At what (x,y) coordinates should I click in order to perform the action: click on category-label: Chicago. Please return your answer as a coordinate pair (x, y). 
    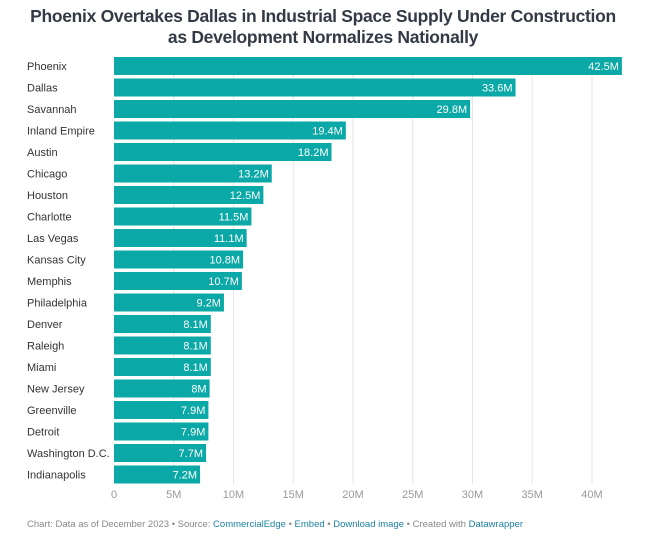
    Looking at the image, I should click on (47, 175).